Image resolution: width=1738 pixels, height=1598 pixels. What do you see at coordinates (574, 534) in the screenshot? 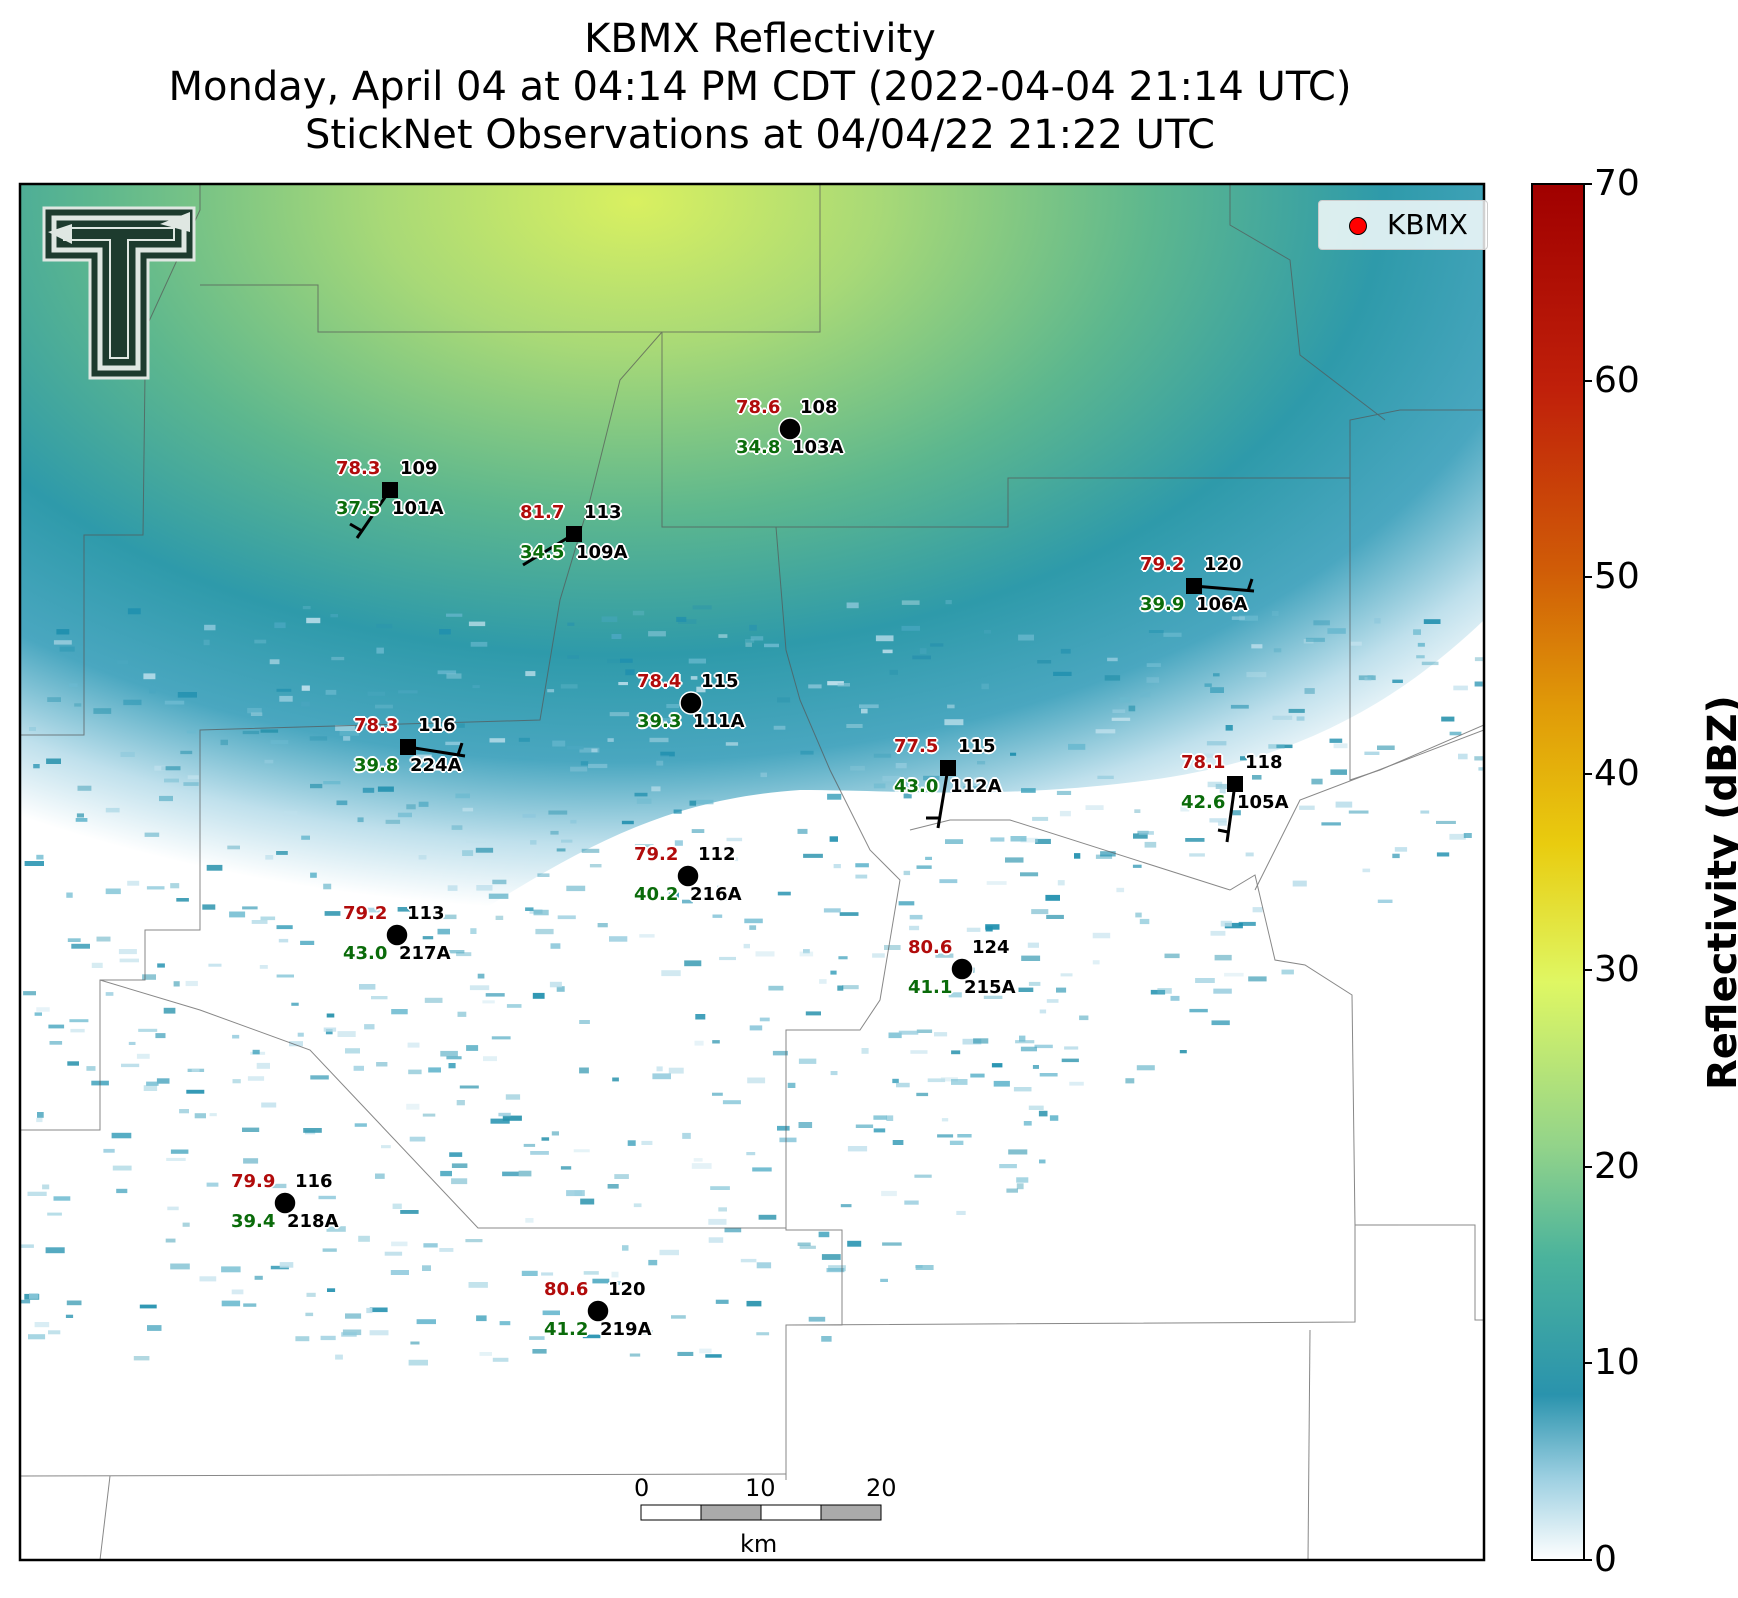
I see `station-marker-109A` at bounding box center [574, 534].